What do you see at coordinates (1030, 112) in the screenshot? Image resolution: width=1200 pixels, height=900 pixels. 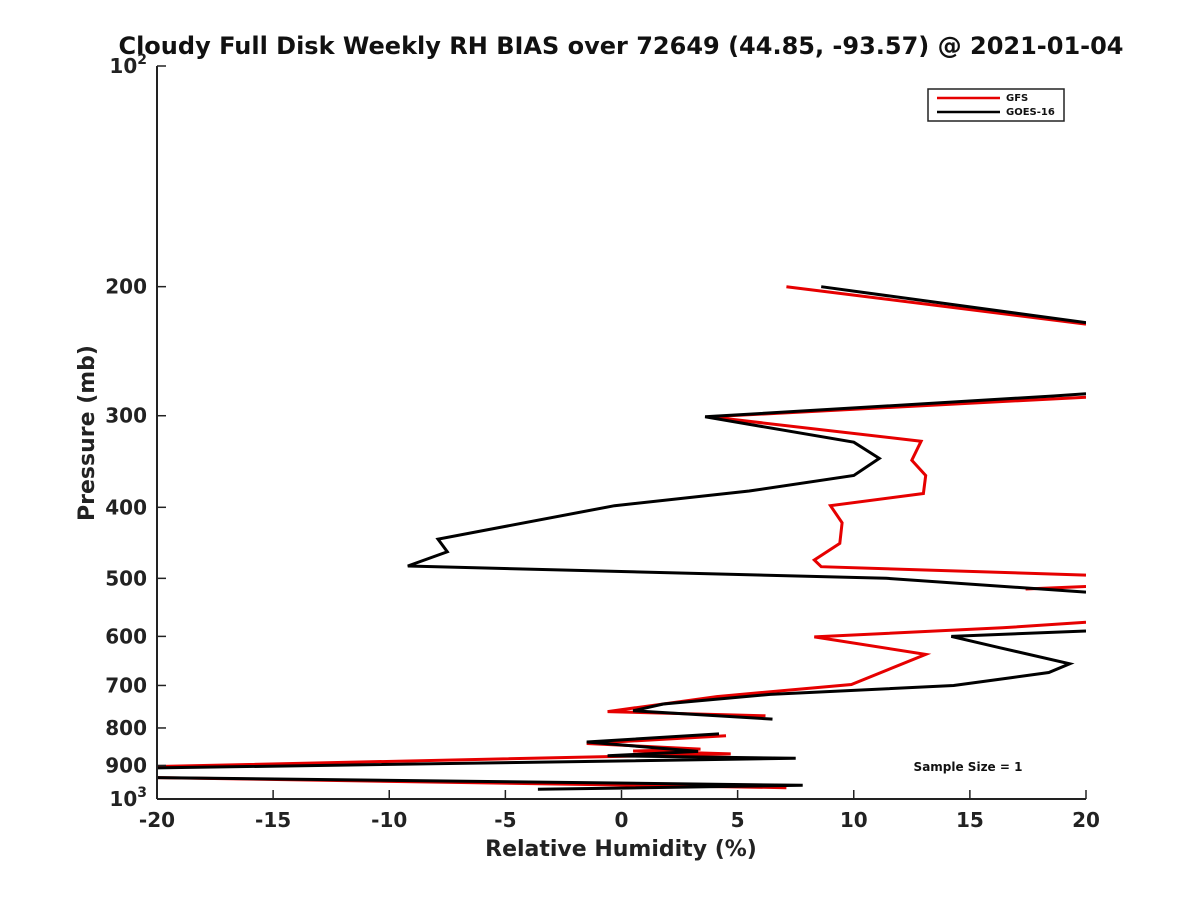 I see `legend-label-goes-16: GOES-16` at bounding box center [1030, 112].